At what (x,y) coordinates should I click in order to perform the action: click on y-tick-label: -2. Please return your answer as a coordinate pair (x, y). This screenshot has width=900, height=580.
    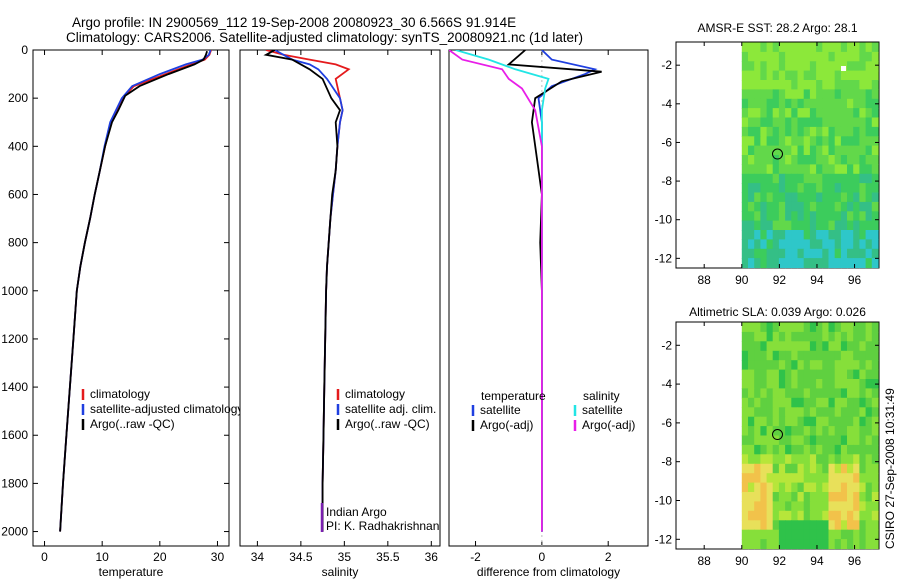
    Looking at the image, I should click on (666, 345).